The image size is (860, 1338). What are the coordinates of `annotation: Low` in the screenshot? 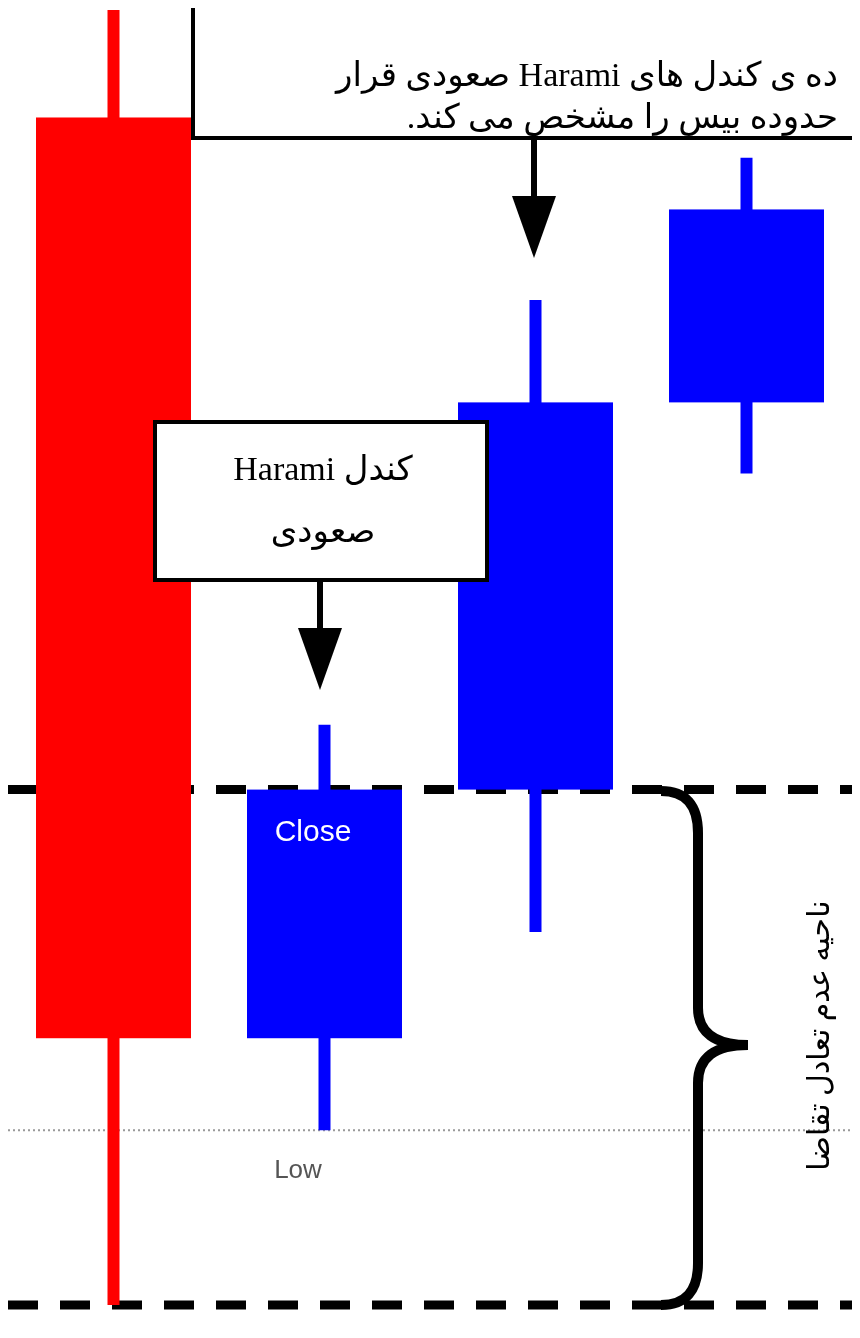 It's located at (298, 1169).